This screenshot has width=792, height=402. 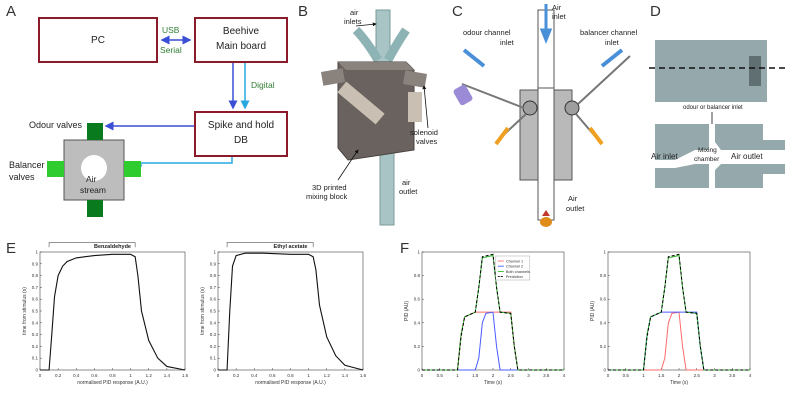 I want to click on odour-valve-bottom, so click(x=95, y=208).